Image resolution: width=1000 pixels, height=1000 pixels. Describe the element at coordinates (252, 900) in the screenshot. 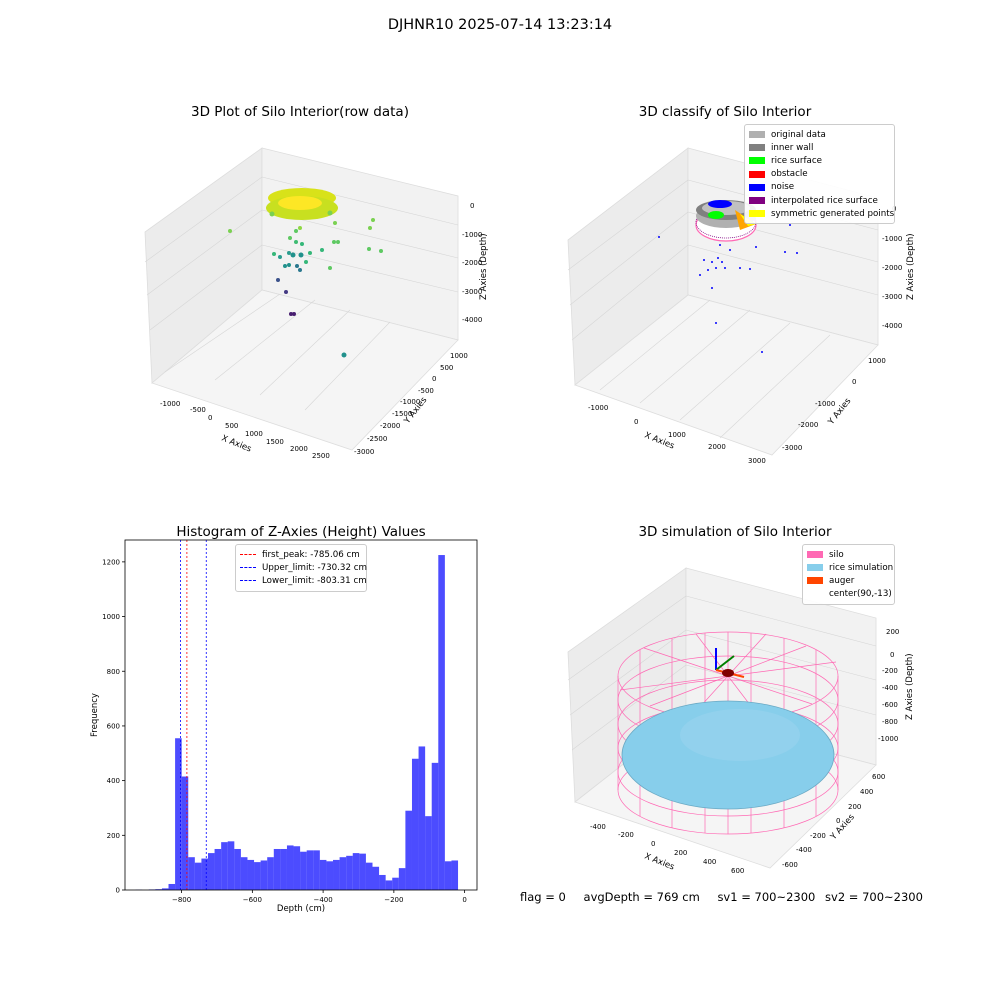

I see `histogram-xtick-label: −600` at that location.